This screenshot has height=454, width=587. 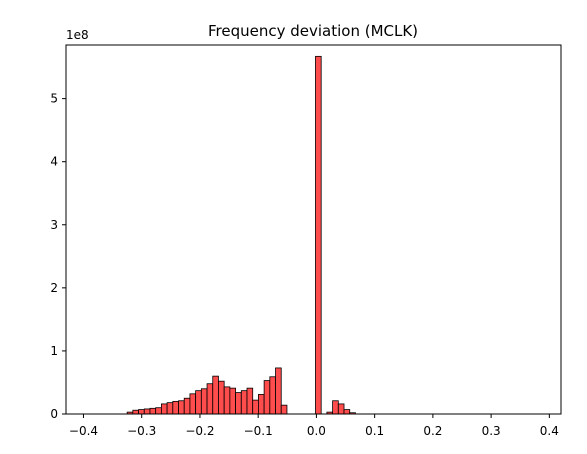 I want to click on x-tick-label: −0.3, so click(x=141, y=431).